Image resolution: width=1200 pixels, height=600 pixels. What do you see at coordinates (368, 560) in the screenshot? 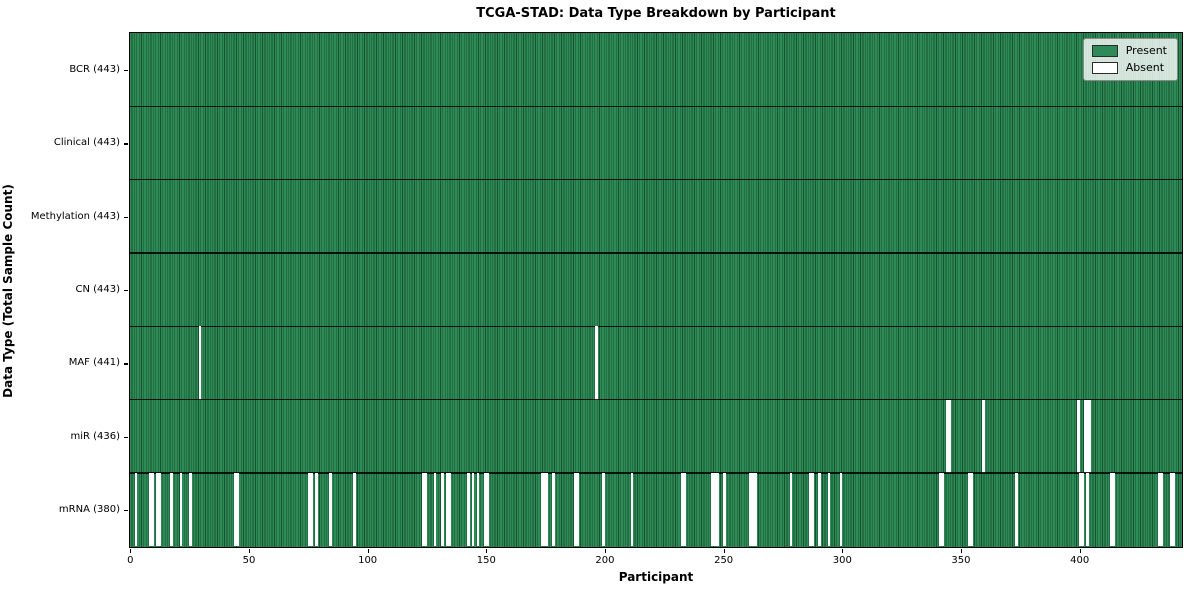
I see `x-tick-label-100: 100` at bounding box center [368, 560].